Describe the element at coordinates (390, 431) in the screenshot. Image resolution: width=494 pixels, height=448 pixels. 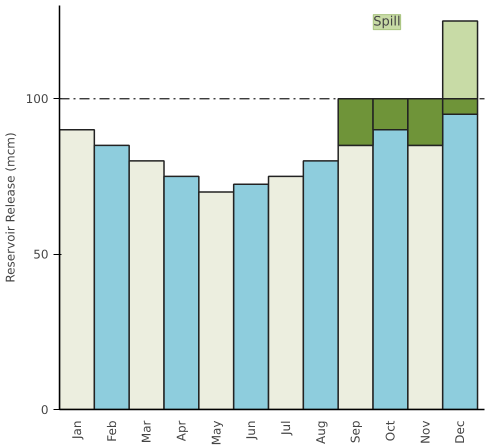
I see `x-tick-label: Oct` at that location.